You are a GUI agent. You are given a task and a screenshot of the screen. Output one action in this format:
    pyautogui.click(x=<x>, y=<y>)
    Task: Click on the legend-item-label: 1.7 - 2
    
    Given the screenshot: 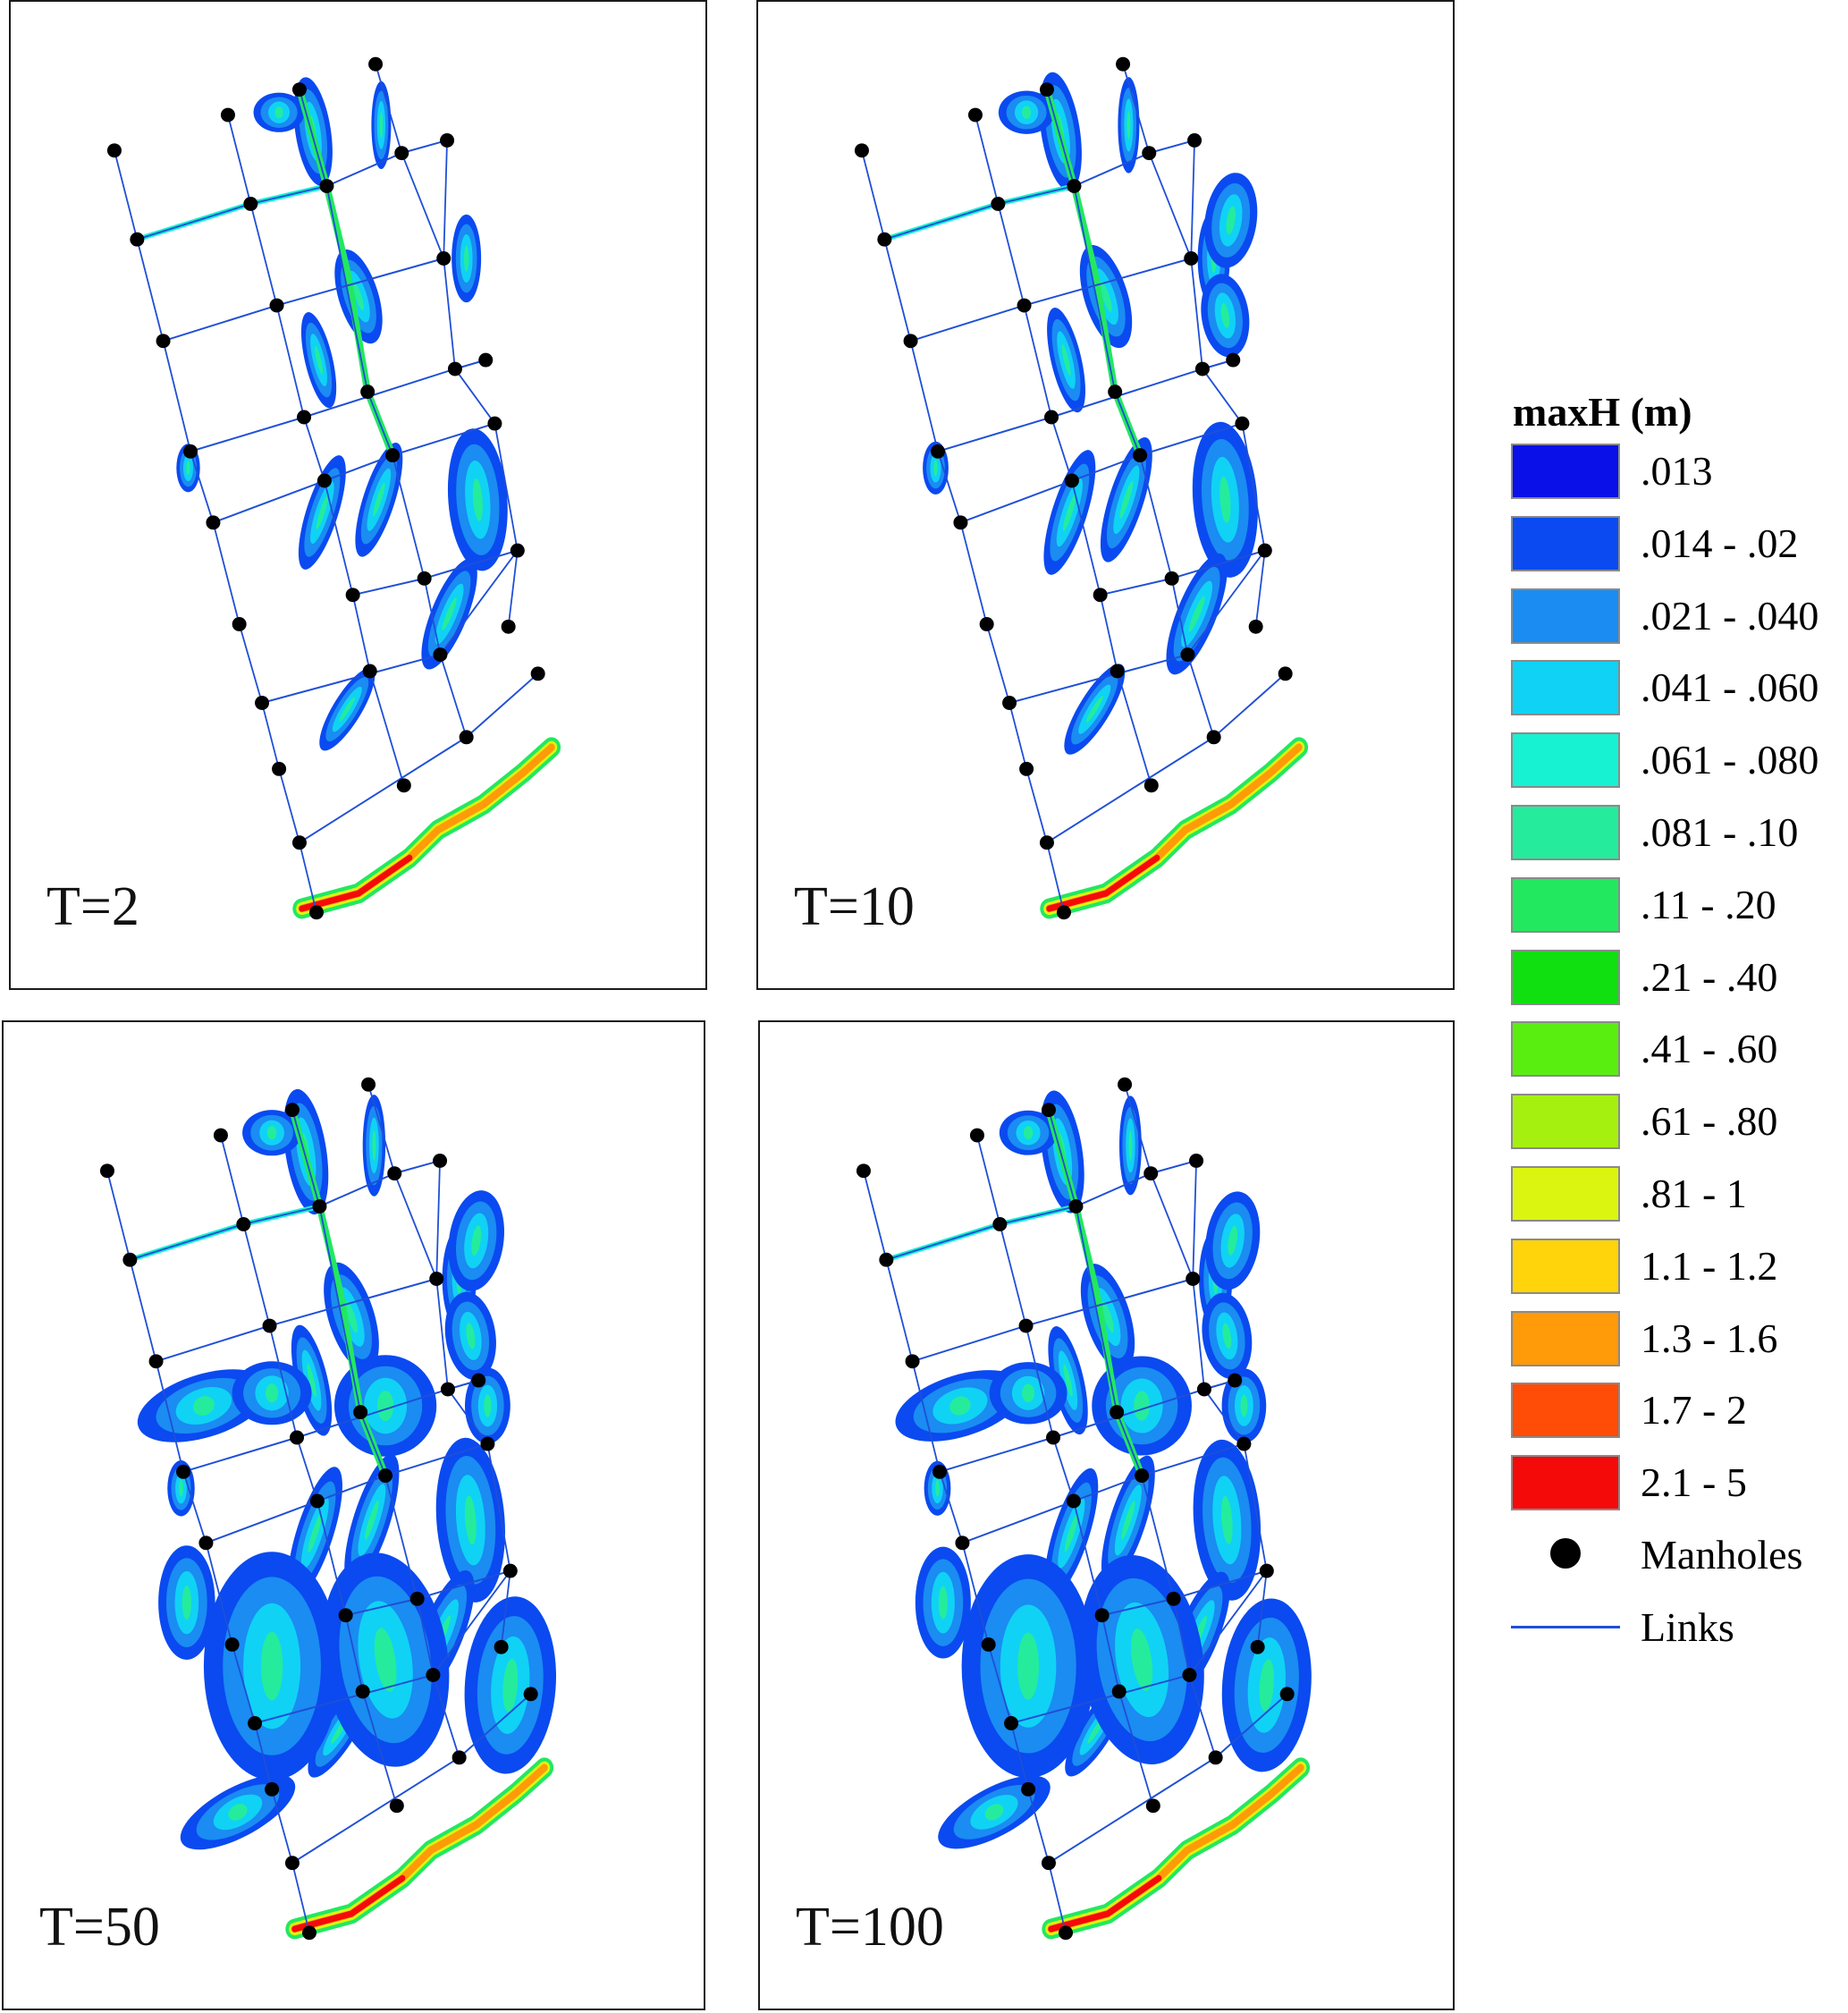 What is the action you would take?
    pyautogui.click(x=1694, y=1410)
    